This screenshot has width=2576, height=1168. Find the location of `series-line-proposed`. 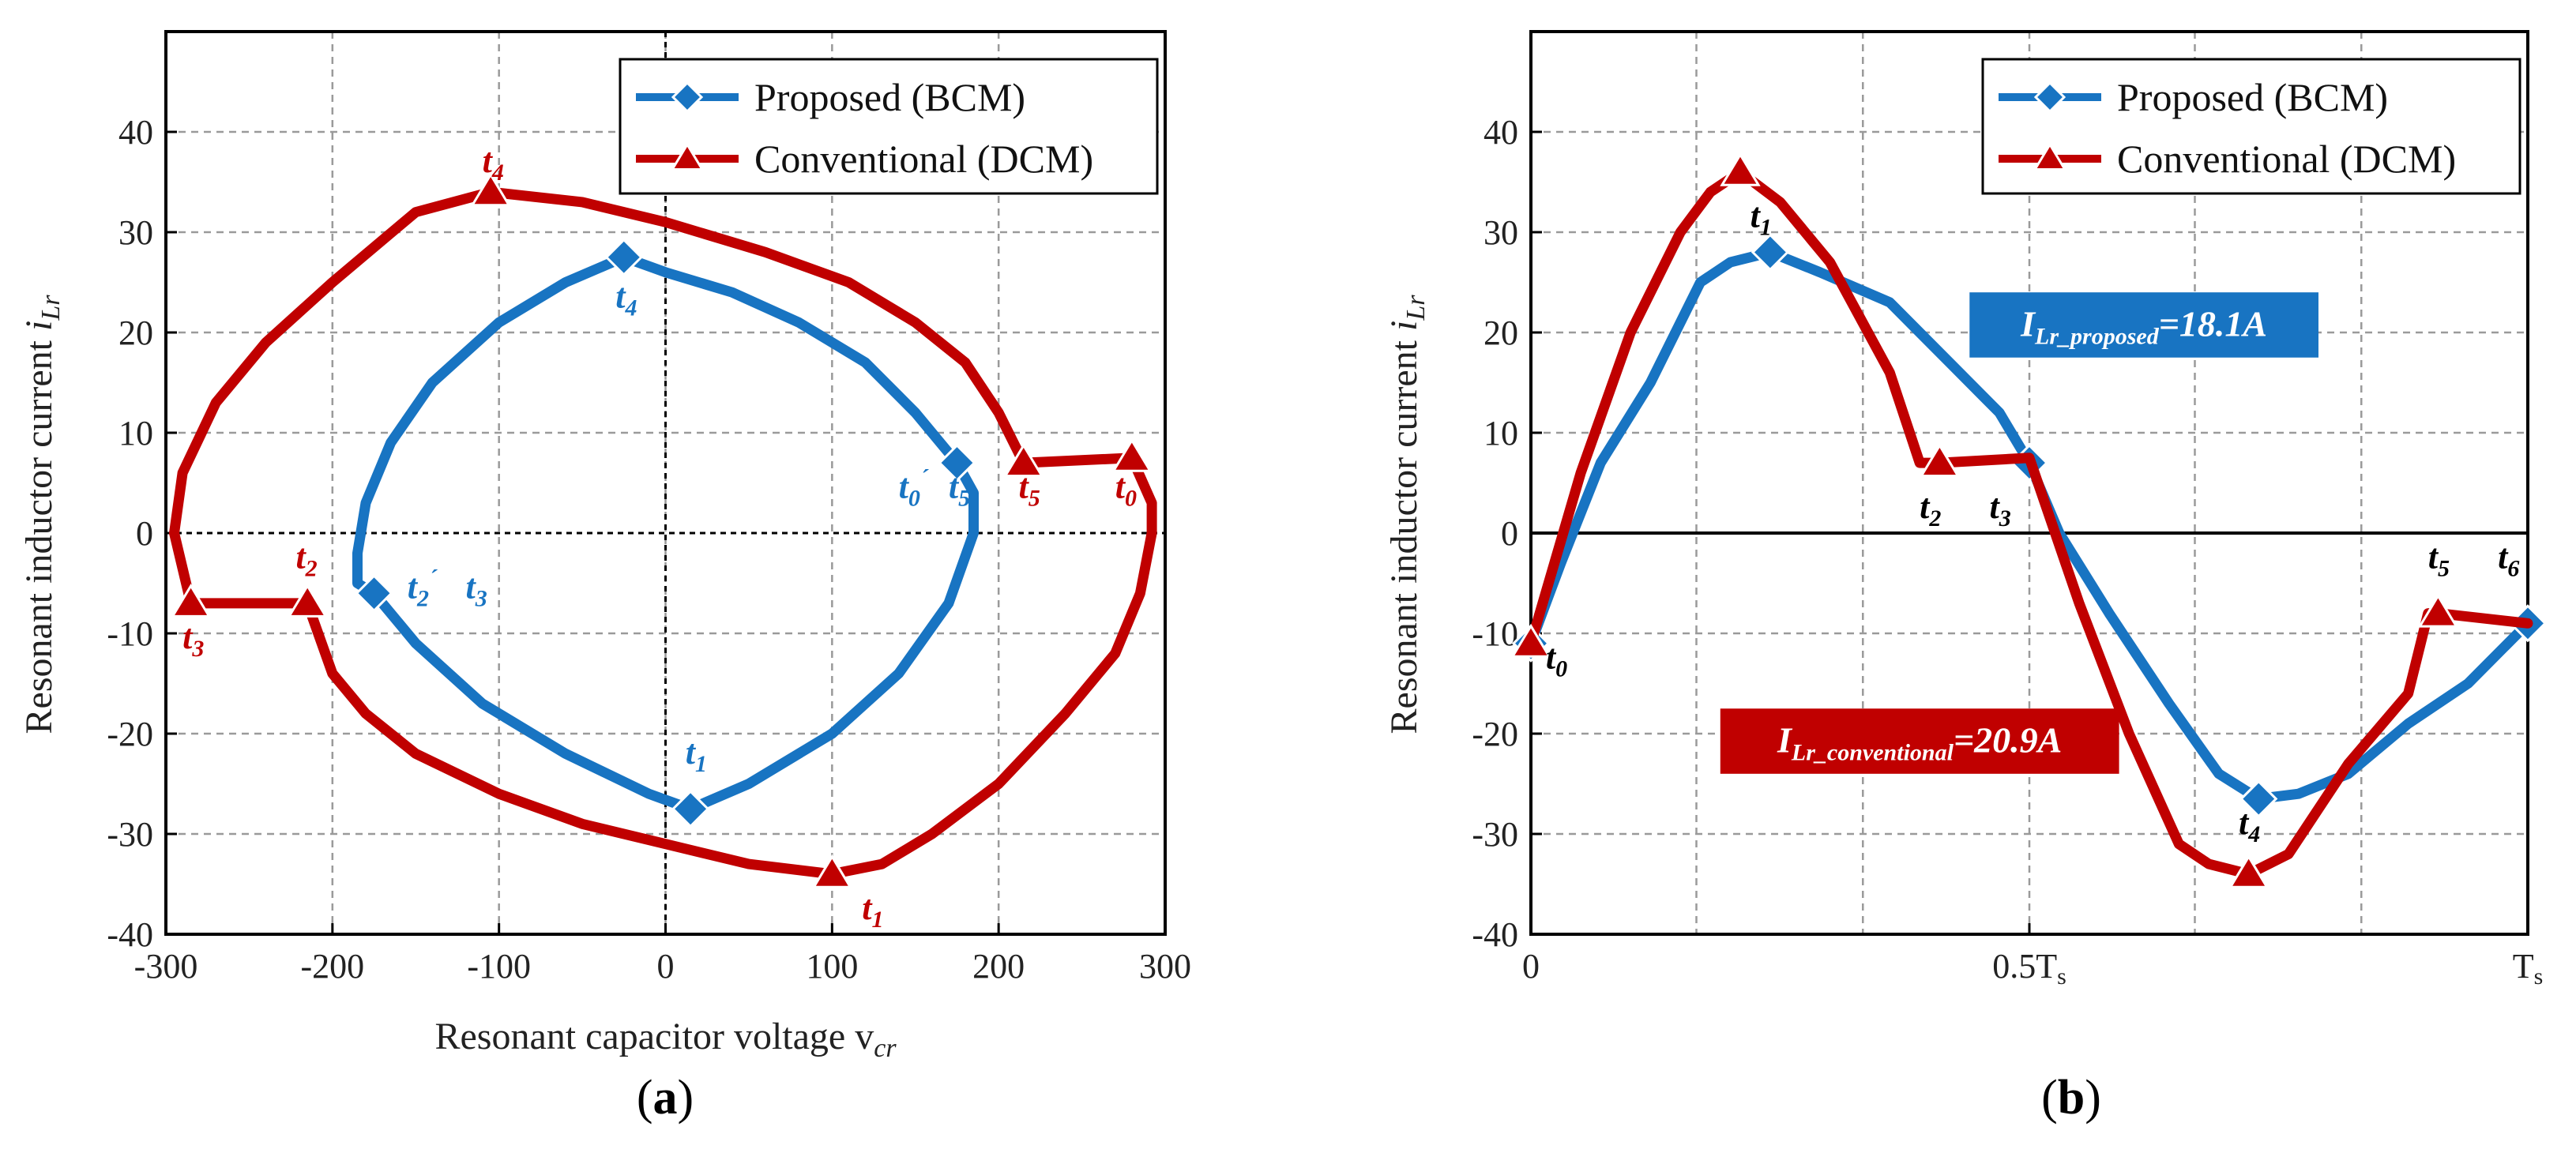

series-line-proposed is located at coordinates (666, 533).